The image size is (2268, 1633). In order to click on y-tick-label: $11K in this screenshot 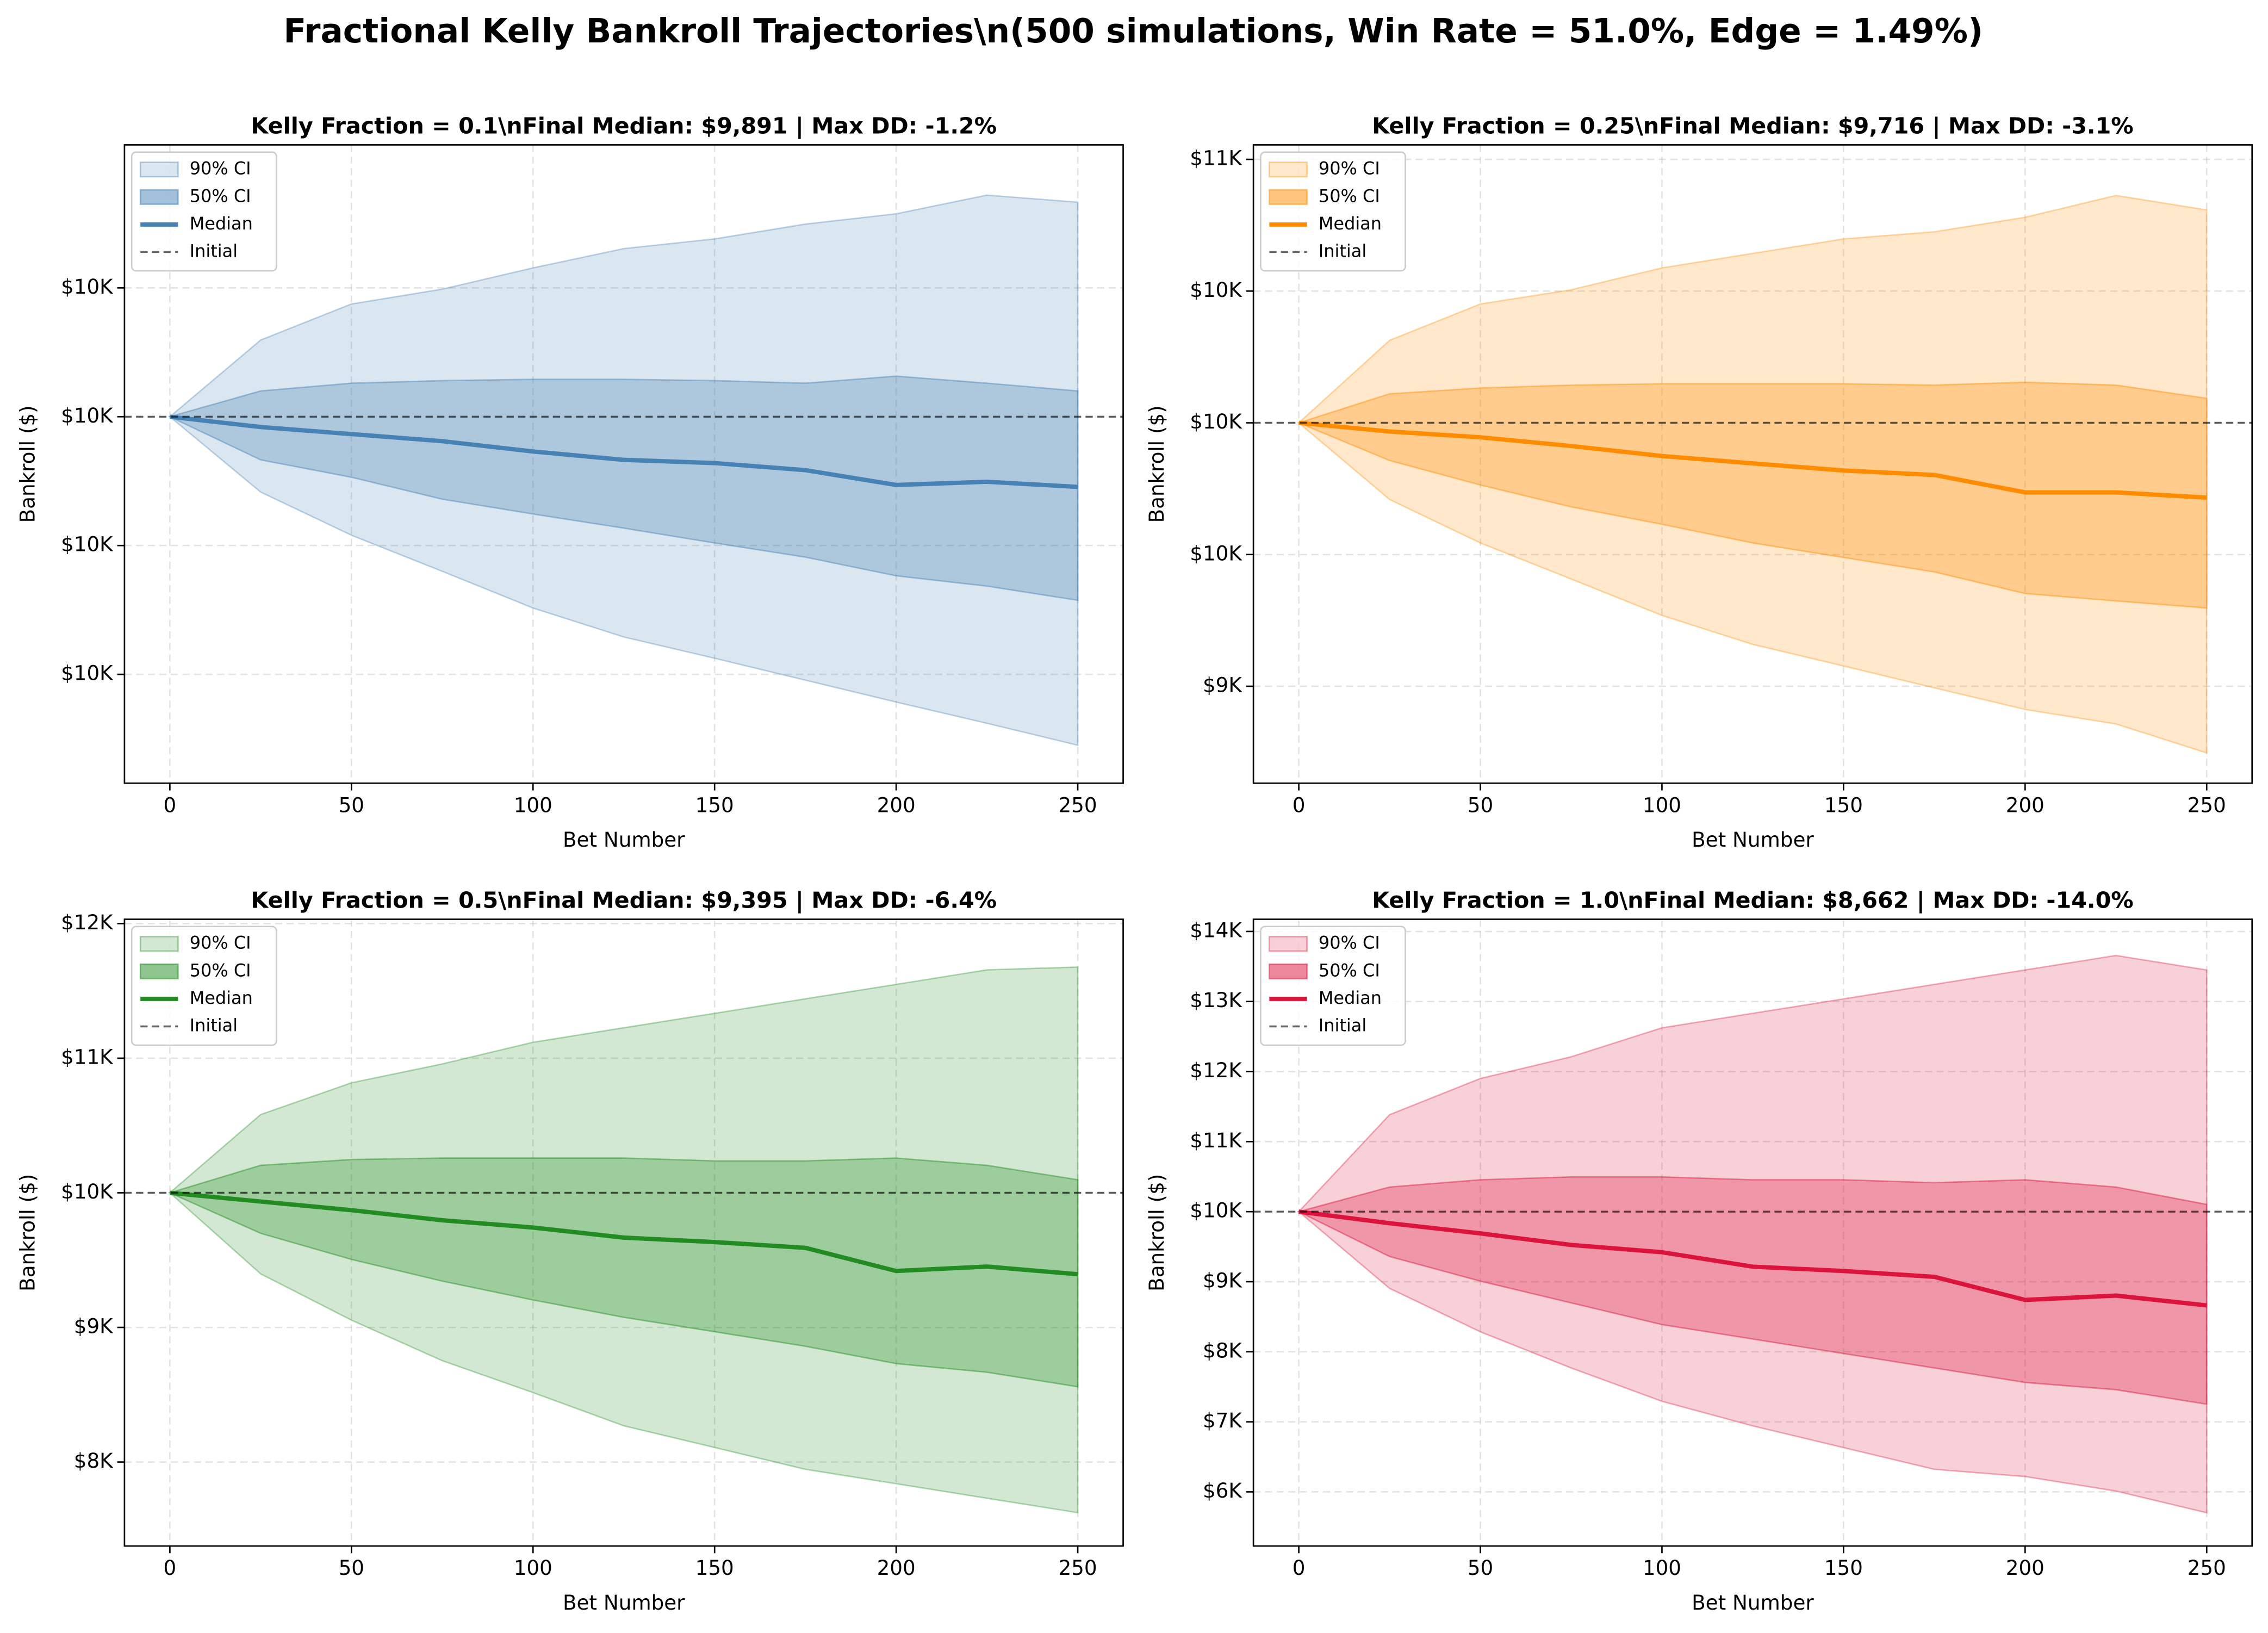, I will do `click(1216, 158)`.